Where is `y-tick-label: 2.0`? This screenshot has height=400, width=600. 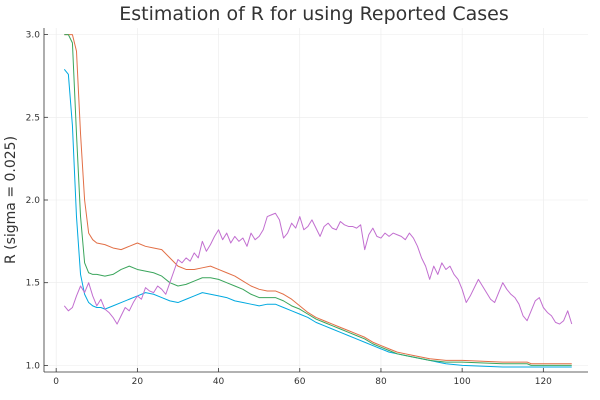
y-tick-label: 2.0 is located at coordinates (33, 201).